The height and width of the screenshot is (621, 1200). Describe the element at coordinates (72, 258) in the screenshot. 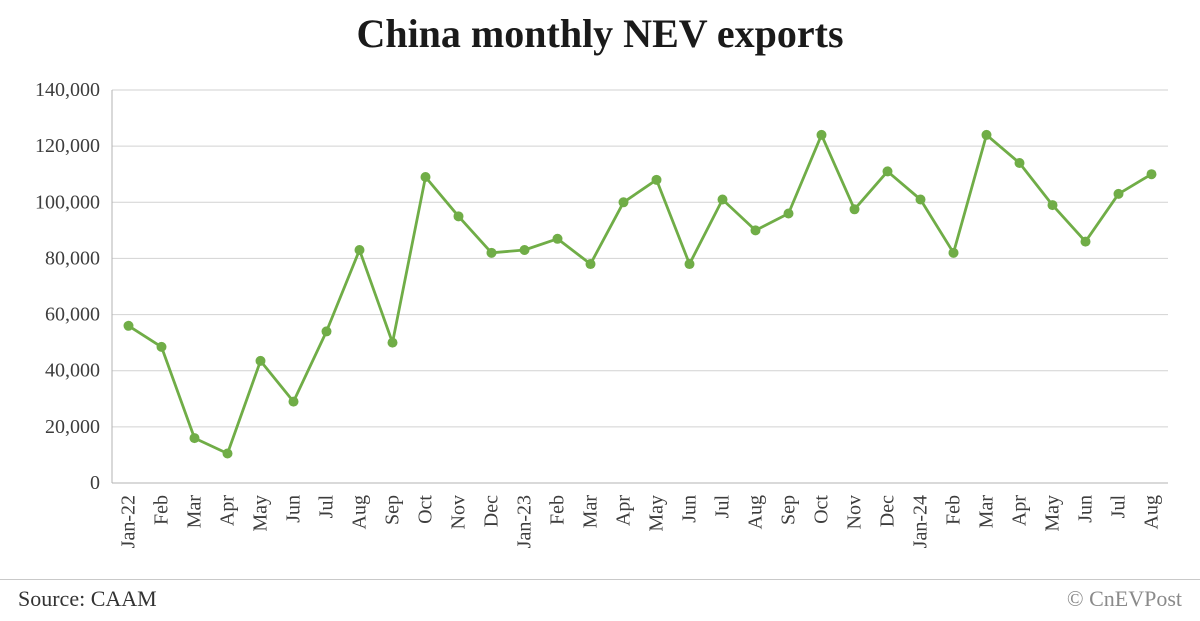

I see `y-tick-label: 80,000` at that location.